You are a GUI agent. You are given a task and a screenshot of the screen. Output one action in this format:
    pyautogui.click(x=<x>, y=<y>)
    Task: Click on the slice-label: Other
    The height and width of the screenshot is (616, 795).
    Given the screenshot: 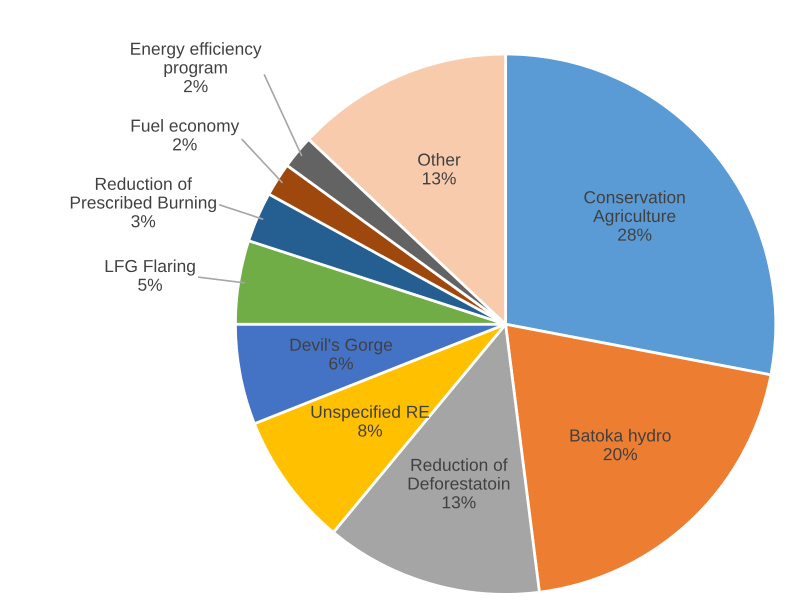 What is the action you would take?
    pyautogui.click(x=439, y=159)
    